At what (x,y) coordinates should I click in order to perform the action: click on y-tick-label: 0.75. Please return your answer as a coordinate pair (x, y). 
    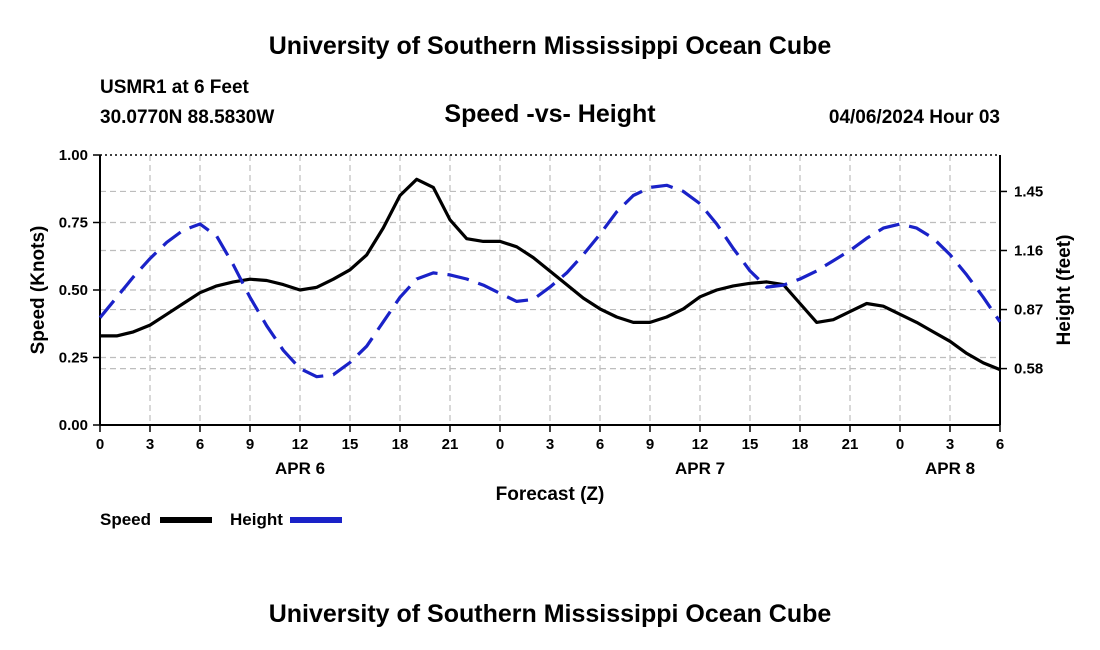
    Looking at the image, I should click on (73, 223).